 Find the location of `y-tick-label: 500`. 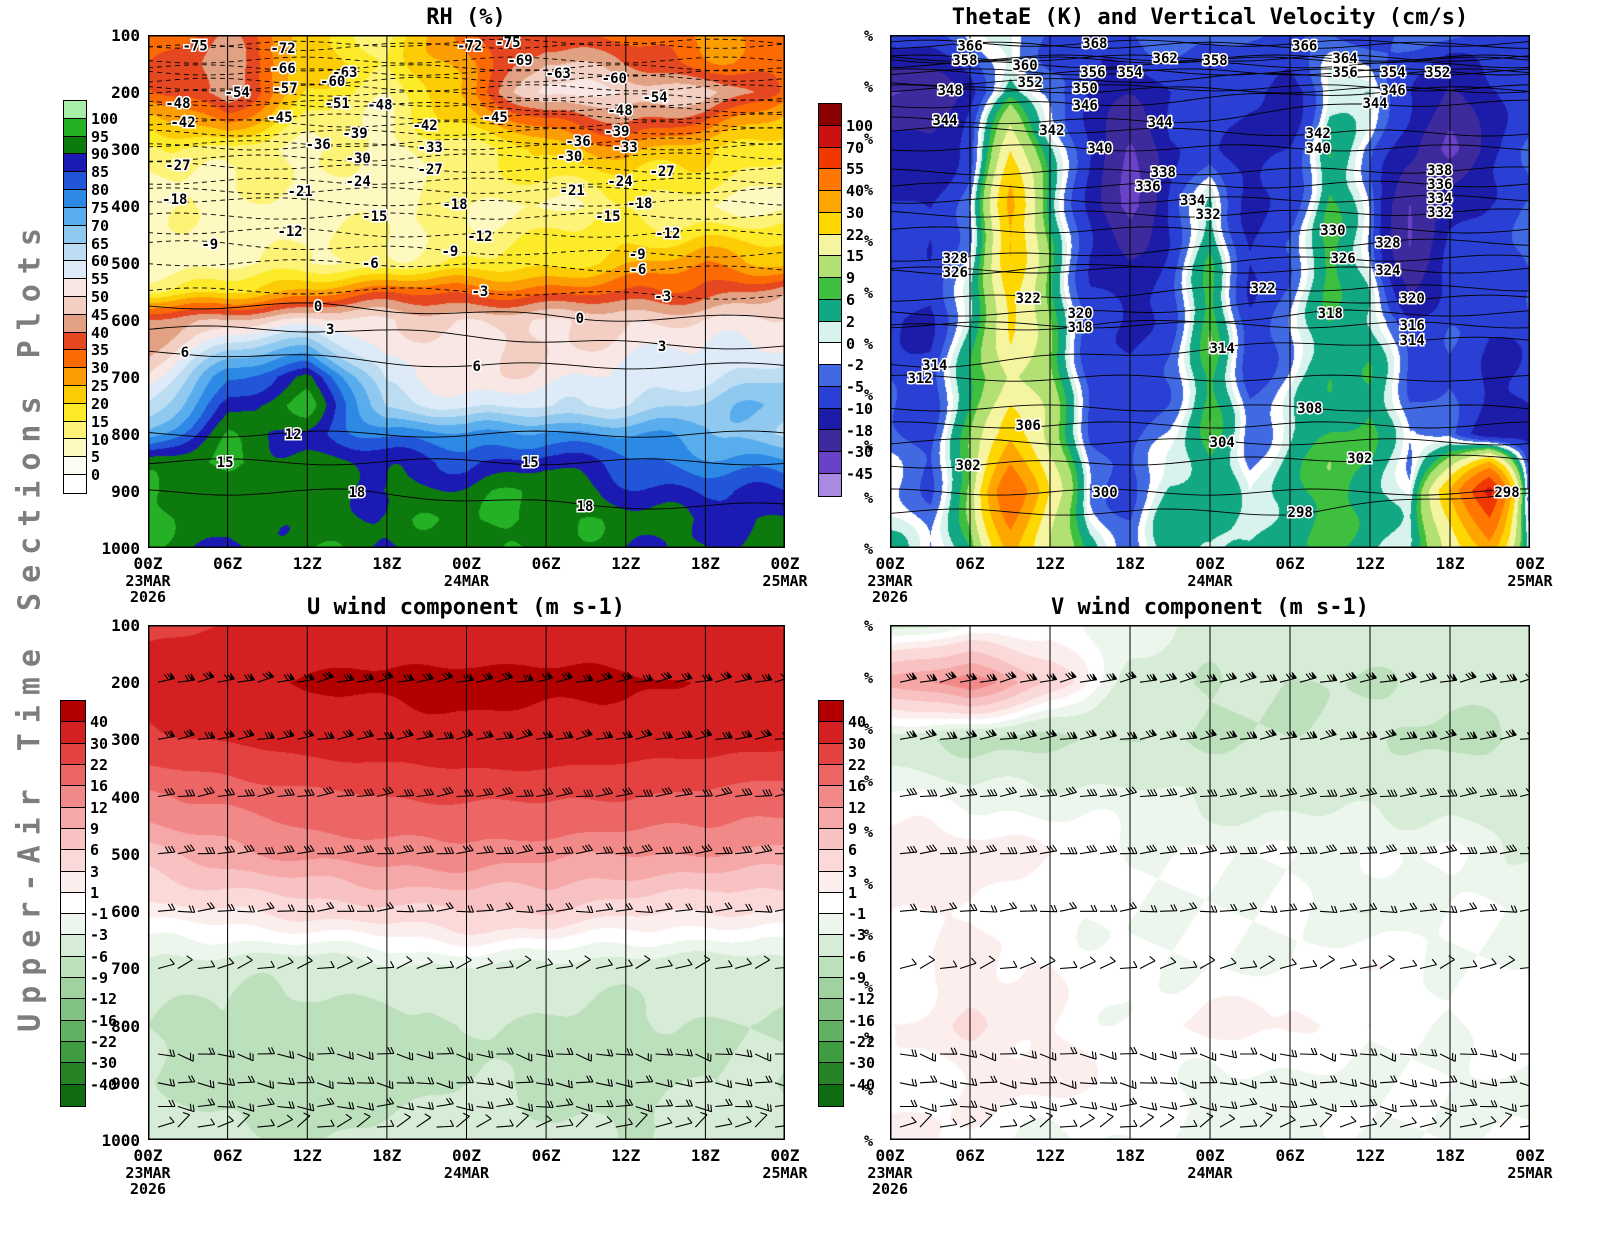

y-tick-label: 500 is located at coordinates (125, 854).